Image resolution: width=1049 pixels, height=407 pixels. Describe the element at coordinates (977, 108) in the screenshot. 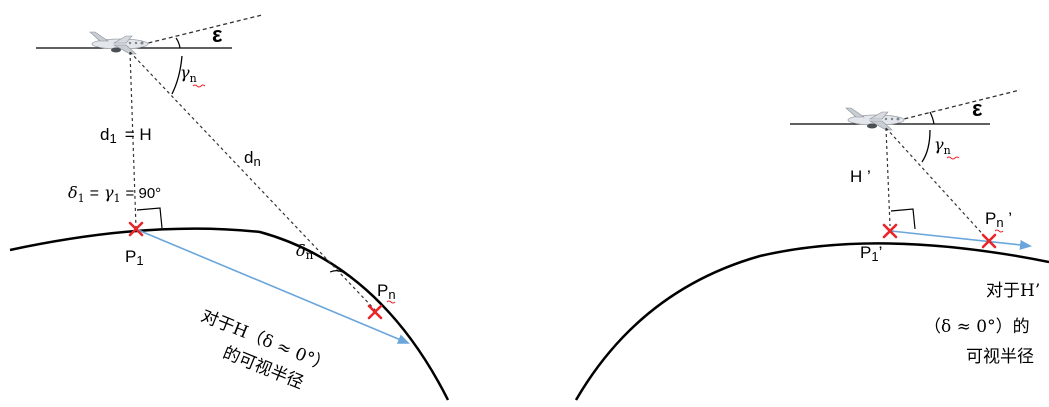

I see `right-epsilon-label: ε` at that location.